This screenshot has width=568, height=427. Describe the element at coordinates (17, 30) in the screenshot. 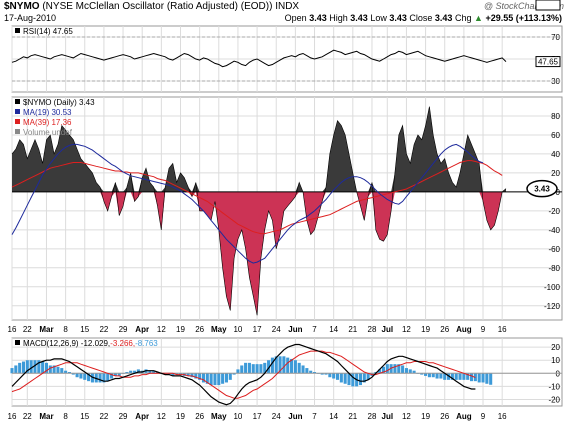

I see `rsi-legend-swatch` at that location.